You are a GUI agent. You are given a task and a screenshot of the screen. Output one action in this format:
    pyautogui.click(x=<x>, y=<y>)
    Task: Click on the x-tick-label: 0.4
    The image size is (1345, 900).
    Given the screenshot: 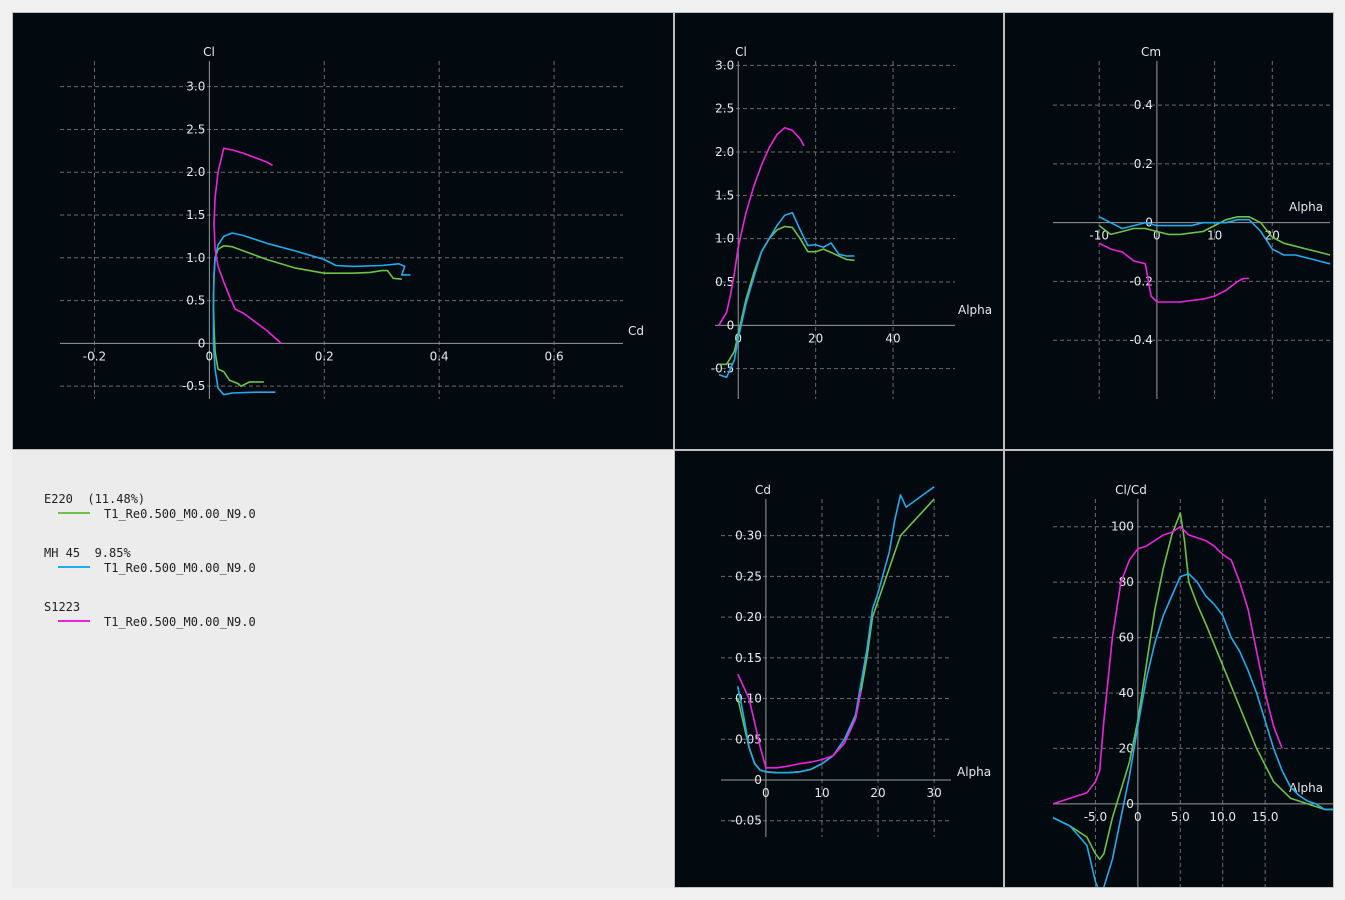 What is the action you would take?
    pyautogui.click(x=439, y=356)
    